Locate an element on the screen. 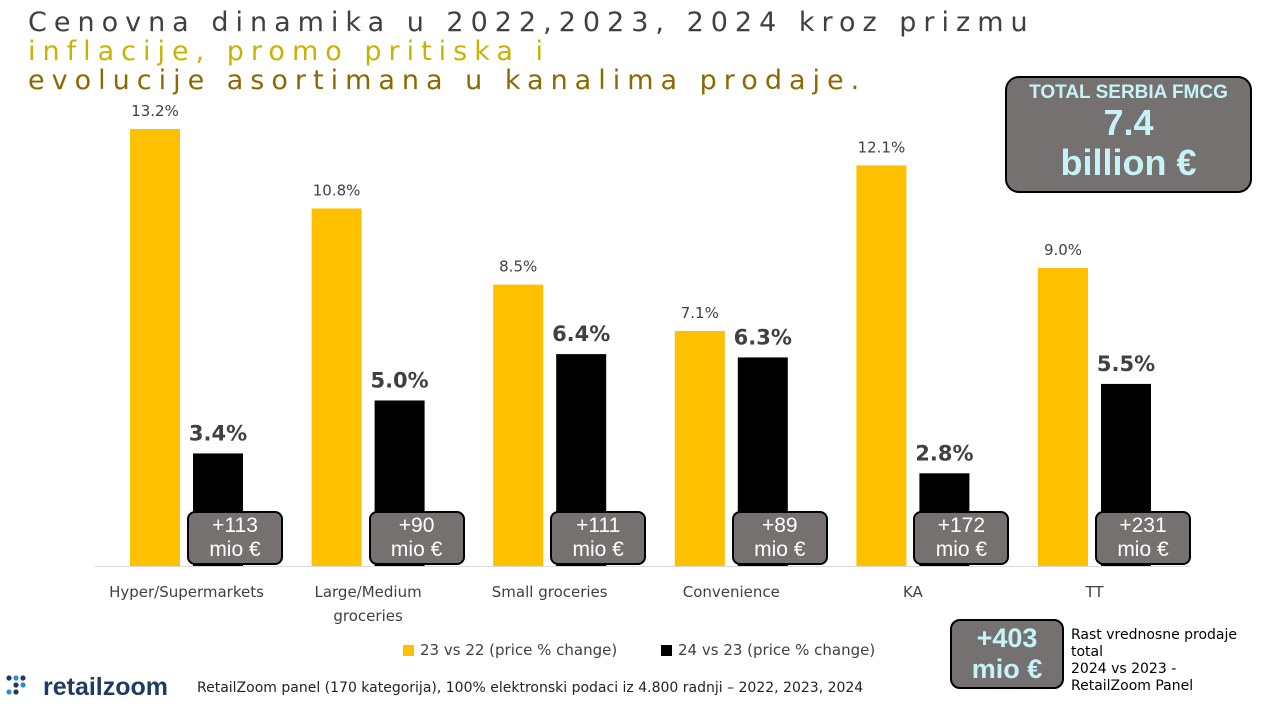  category-label-1-line-2: groceries is located at coordinates (368, 616).